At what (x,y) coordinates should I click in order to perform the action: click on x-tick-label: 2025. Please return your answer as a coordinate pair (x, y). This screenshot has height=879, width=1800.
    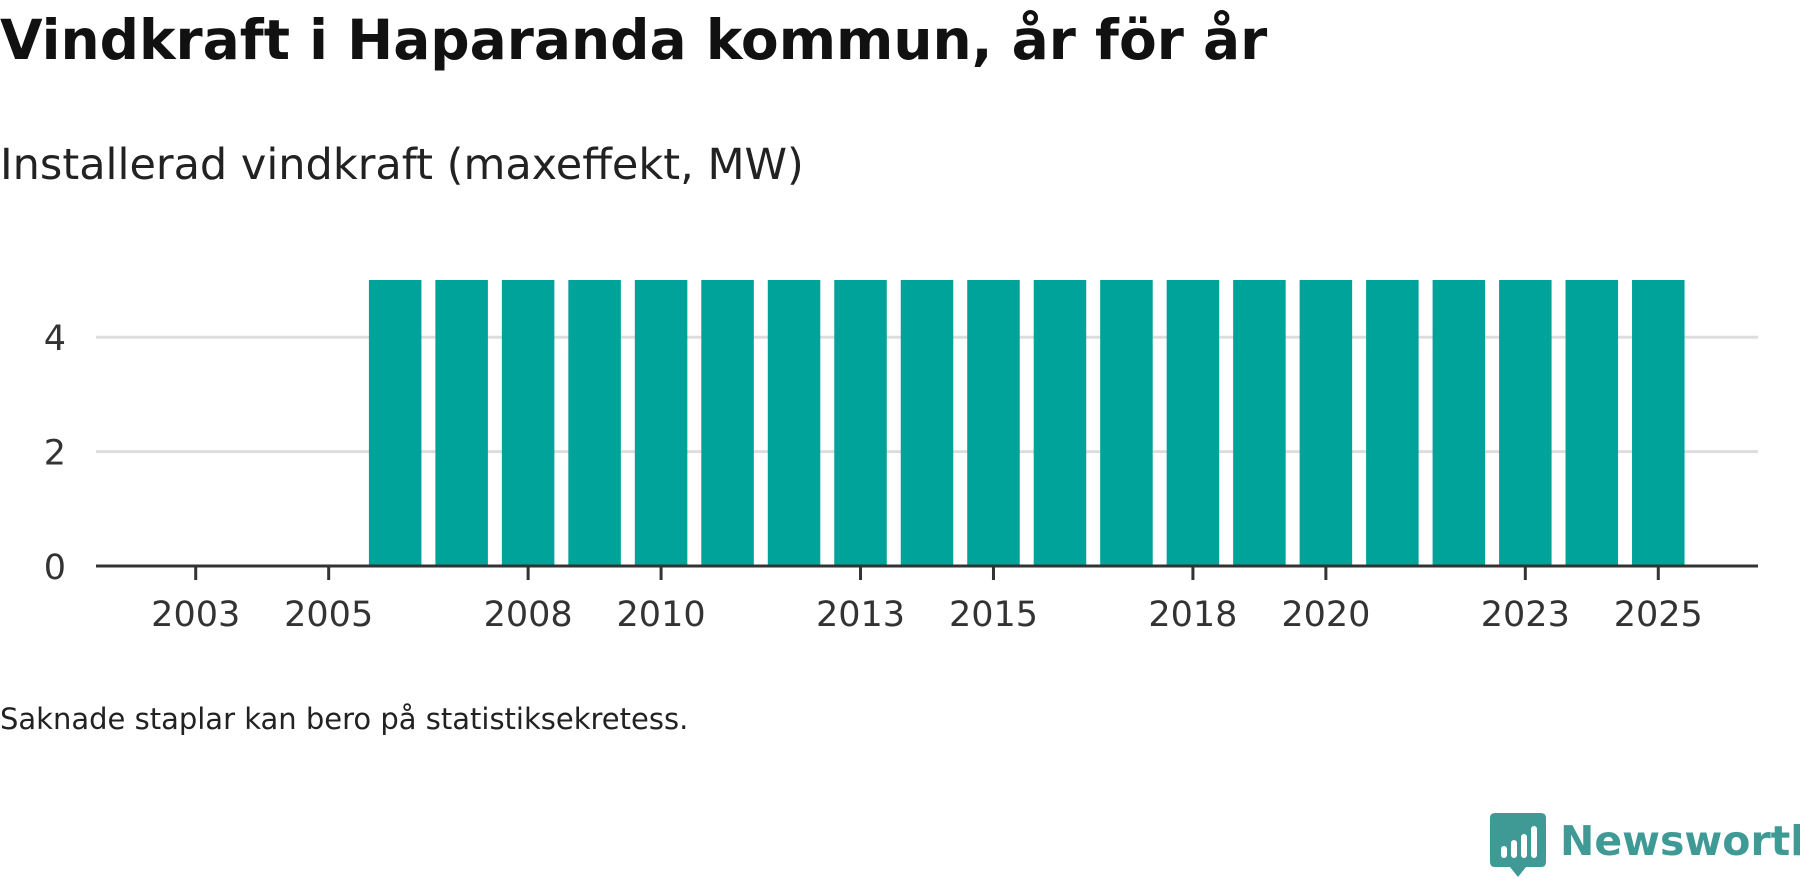
    Looking at the image, I should click on (1658, 615).